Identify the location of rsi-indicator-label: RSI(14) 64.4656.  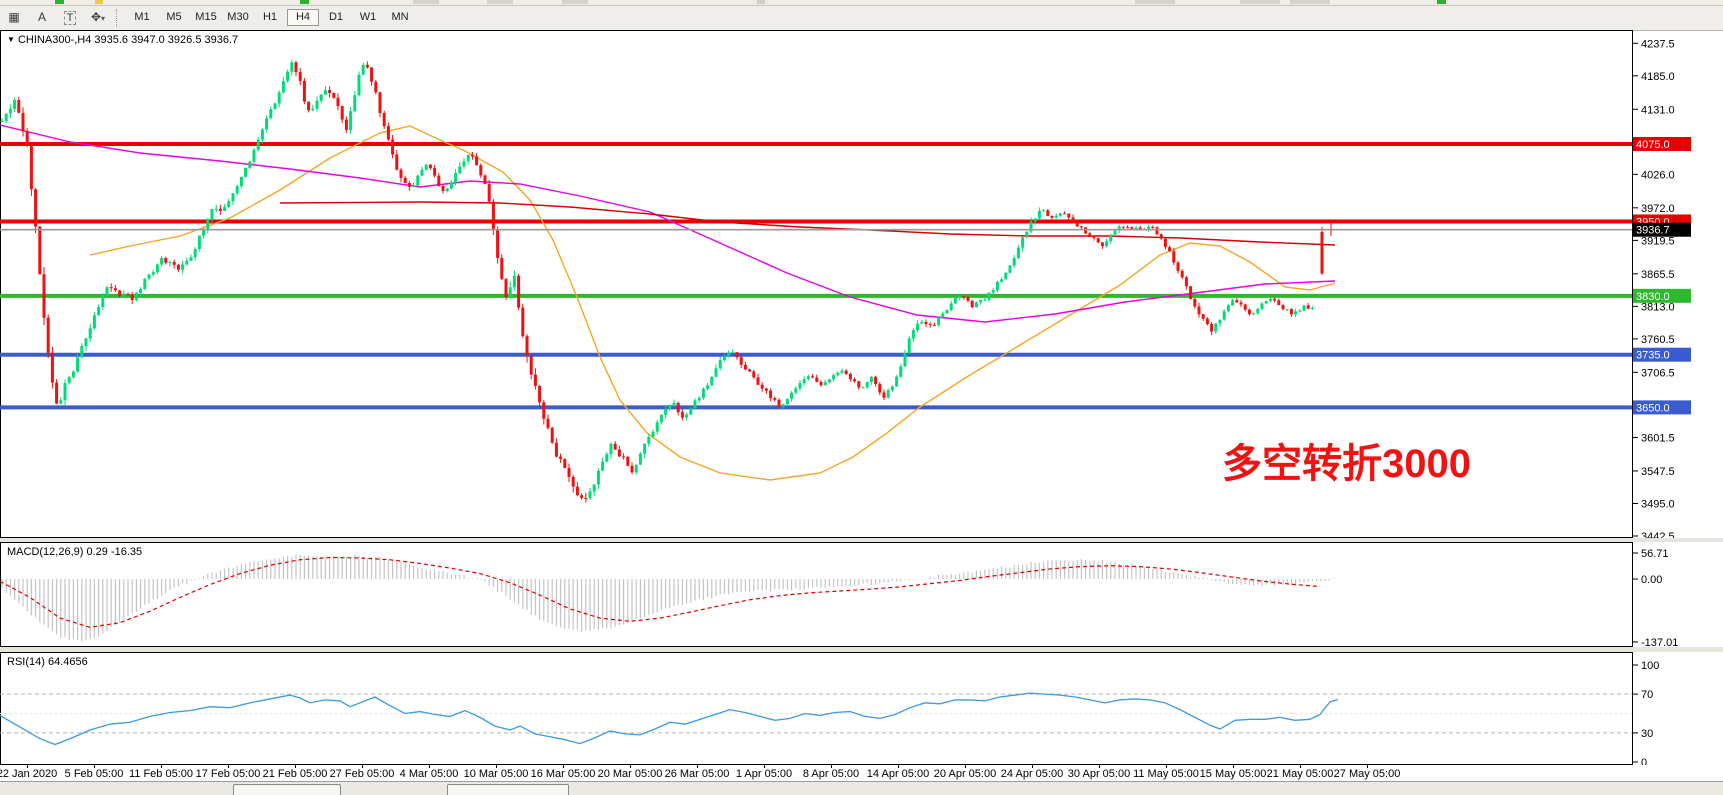
(47, 662).